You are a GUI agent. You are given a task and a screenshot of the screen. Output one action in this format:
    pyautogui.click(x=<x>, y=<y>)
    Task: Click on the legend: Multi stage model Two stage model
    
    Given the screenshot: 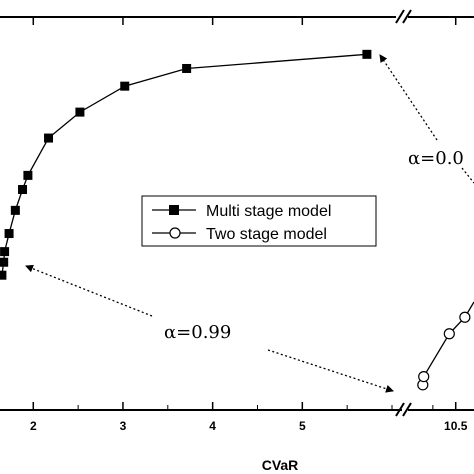 What is the action you would take?
    pyautogui.click(x=259, y=221)
    